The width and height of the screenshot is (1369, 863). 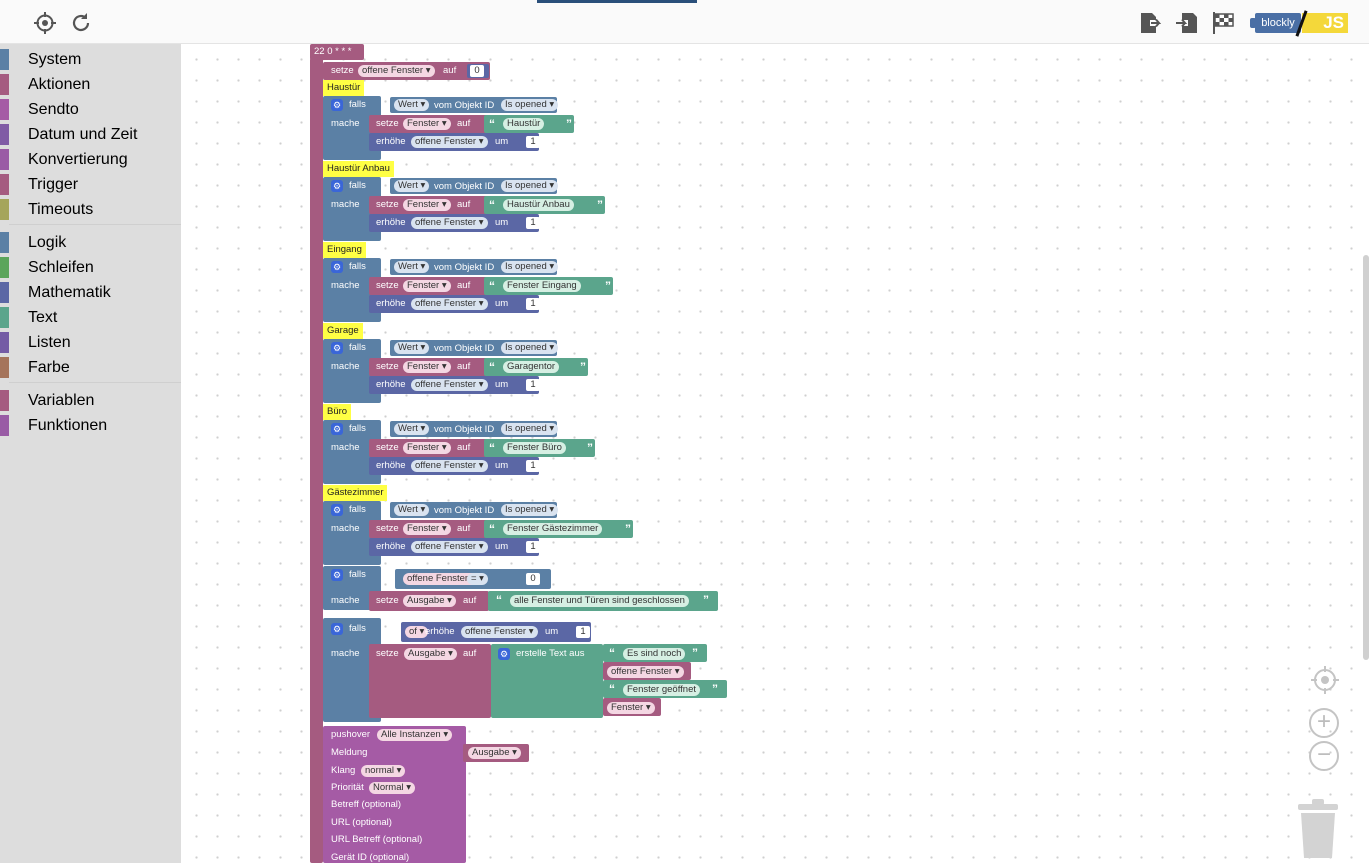 What do you see at coordinates (396, 71) in the screenshot?
I see `var-dropdown: offene Fenster ▾` at bounding box center [396, 71].